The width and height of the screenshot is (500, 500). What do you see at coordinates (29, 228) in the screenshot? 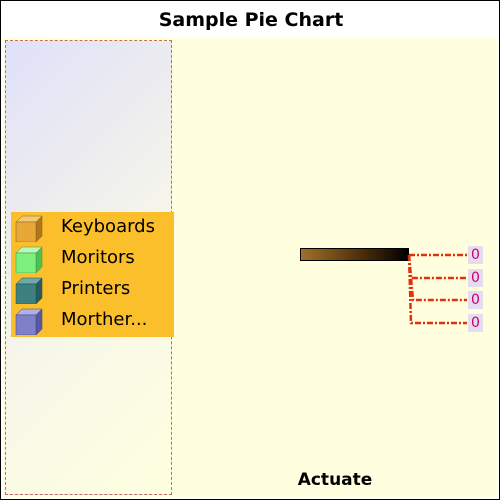
I see `legend-swatch-keyboards` at bounding box center [29, 228].